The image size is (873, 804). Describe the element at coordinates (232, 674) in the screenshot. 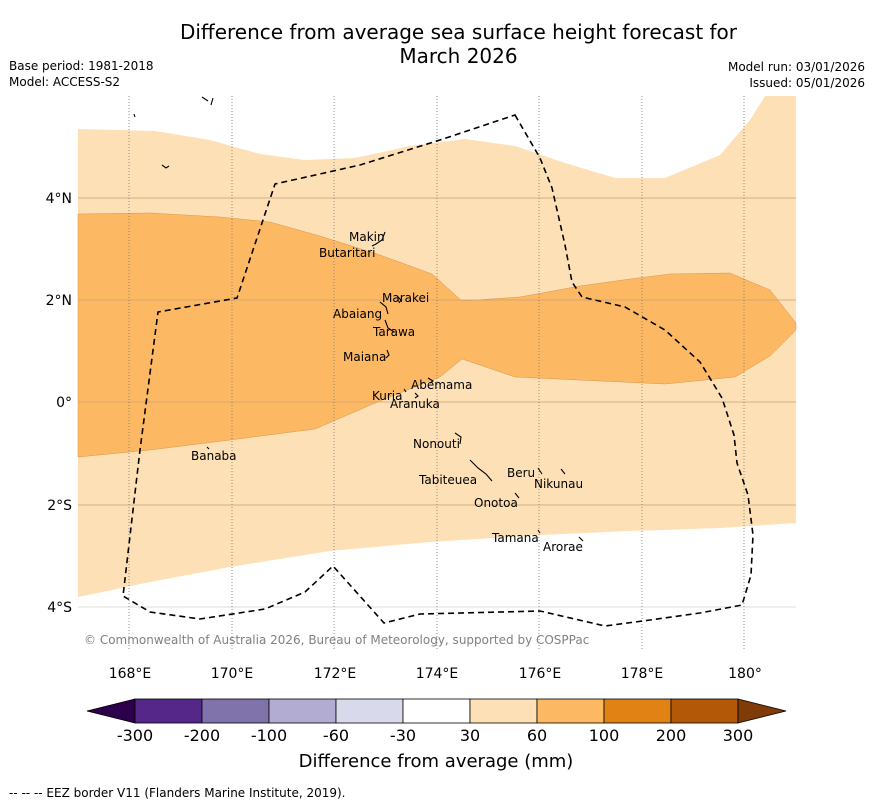

I see `lon-tick-170e: 170°E` at that location.